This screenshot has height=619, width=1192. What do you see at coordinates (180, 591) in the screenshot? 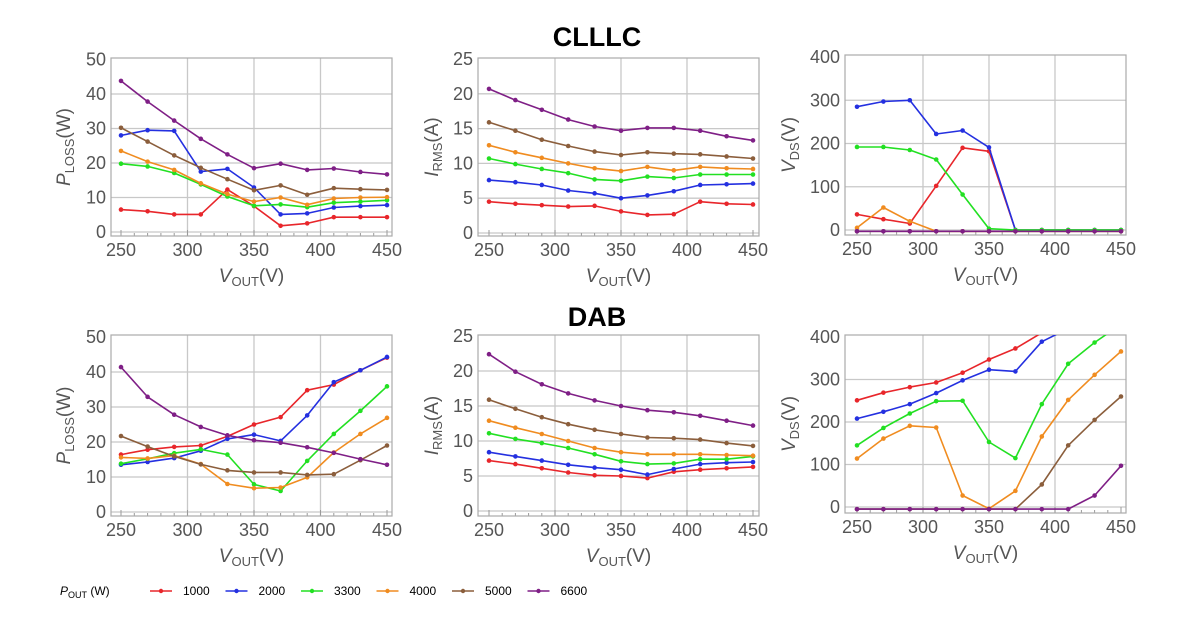
I see `legend-item-1000: 1000` at bounding box center [180, 591].